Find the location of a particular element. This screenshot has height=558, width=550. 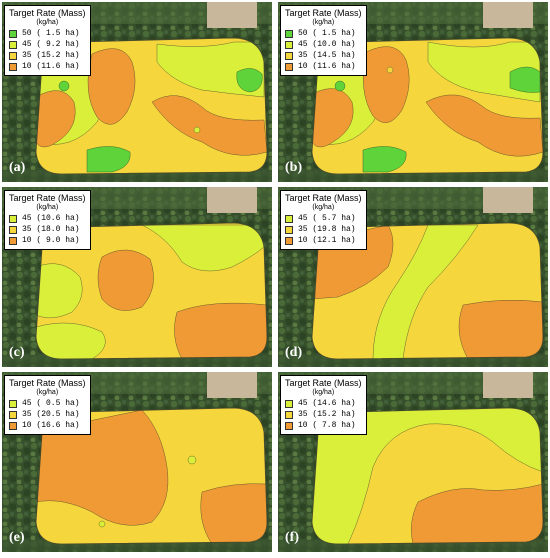

legend-entry: 10 ( 7.8 ha) is located at coordinates (323, 425).